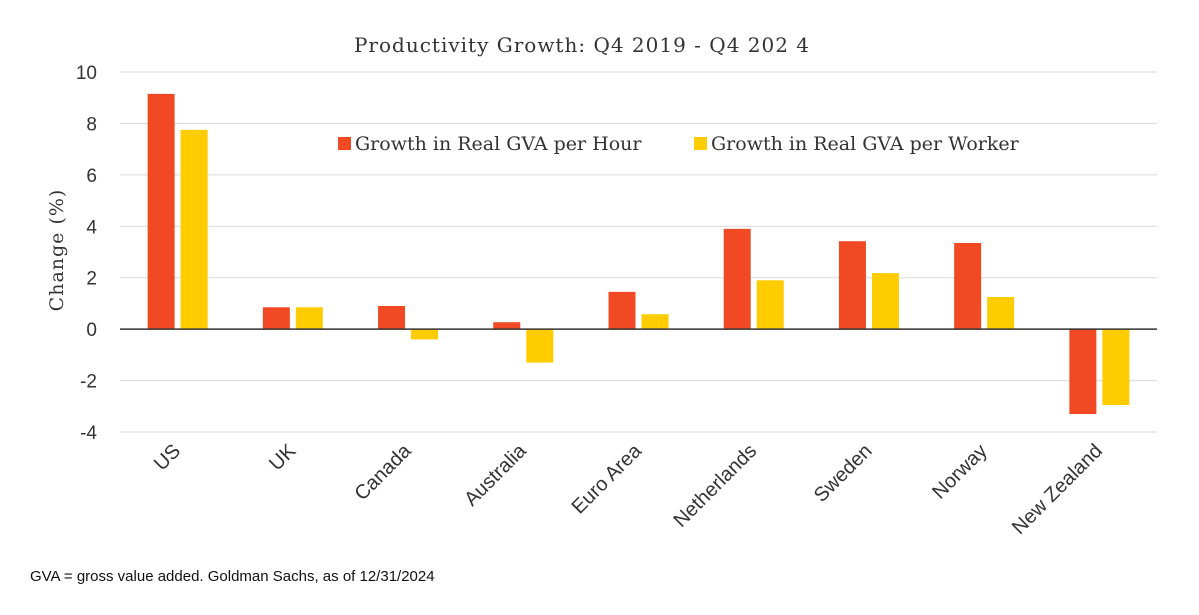  I want to click on x-tick-label: Canada, so click(383, 472).